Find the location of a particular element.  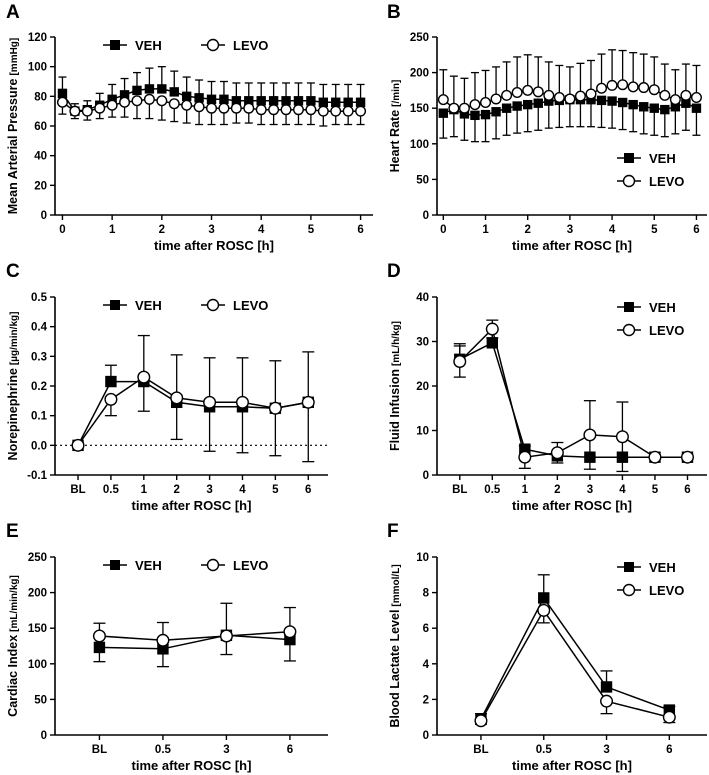

y-tick-label: 250 is located at coordinates (37, 558).